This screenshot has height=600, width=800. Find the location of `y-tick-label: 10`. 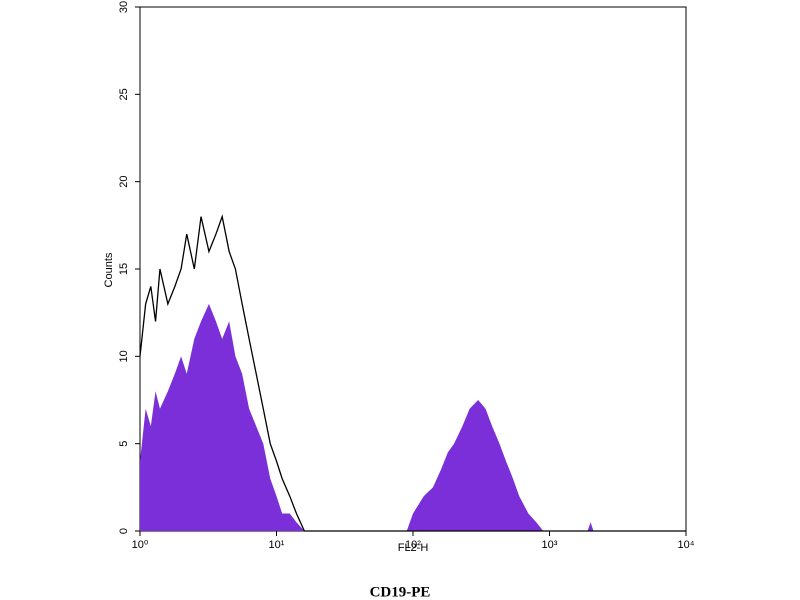

y-tick-label: 10 is located at coordinates (124, 356).